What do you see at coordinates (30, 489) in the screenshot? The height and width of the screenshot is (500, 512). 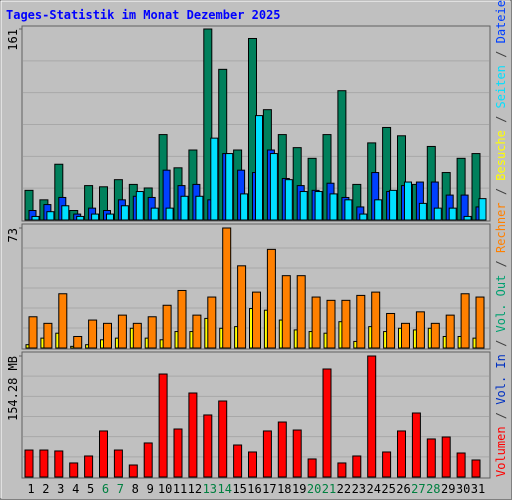 I see `x-tick-label: 1` at bounding box center [30, 489].